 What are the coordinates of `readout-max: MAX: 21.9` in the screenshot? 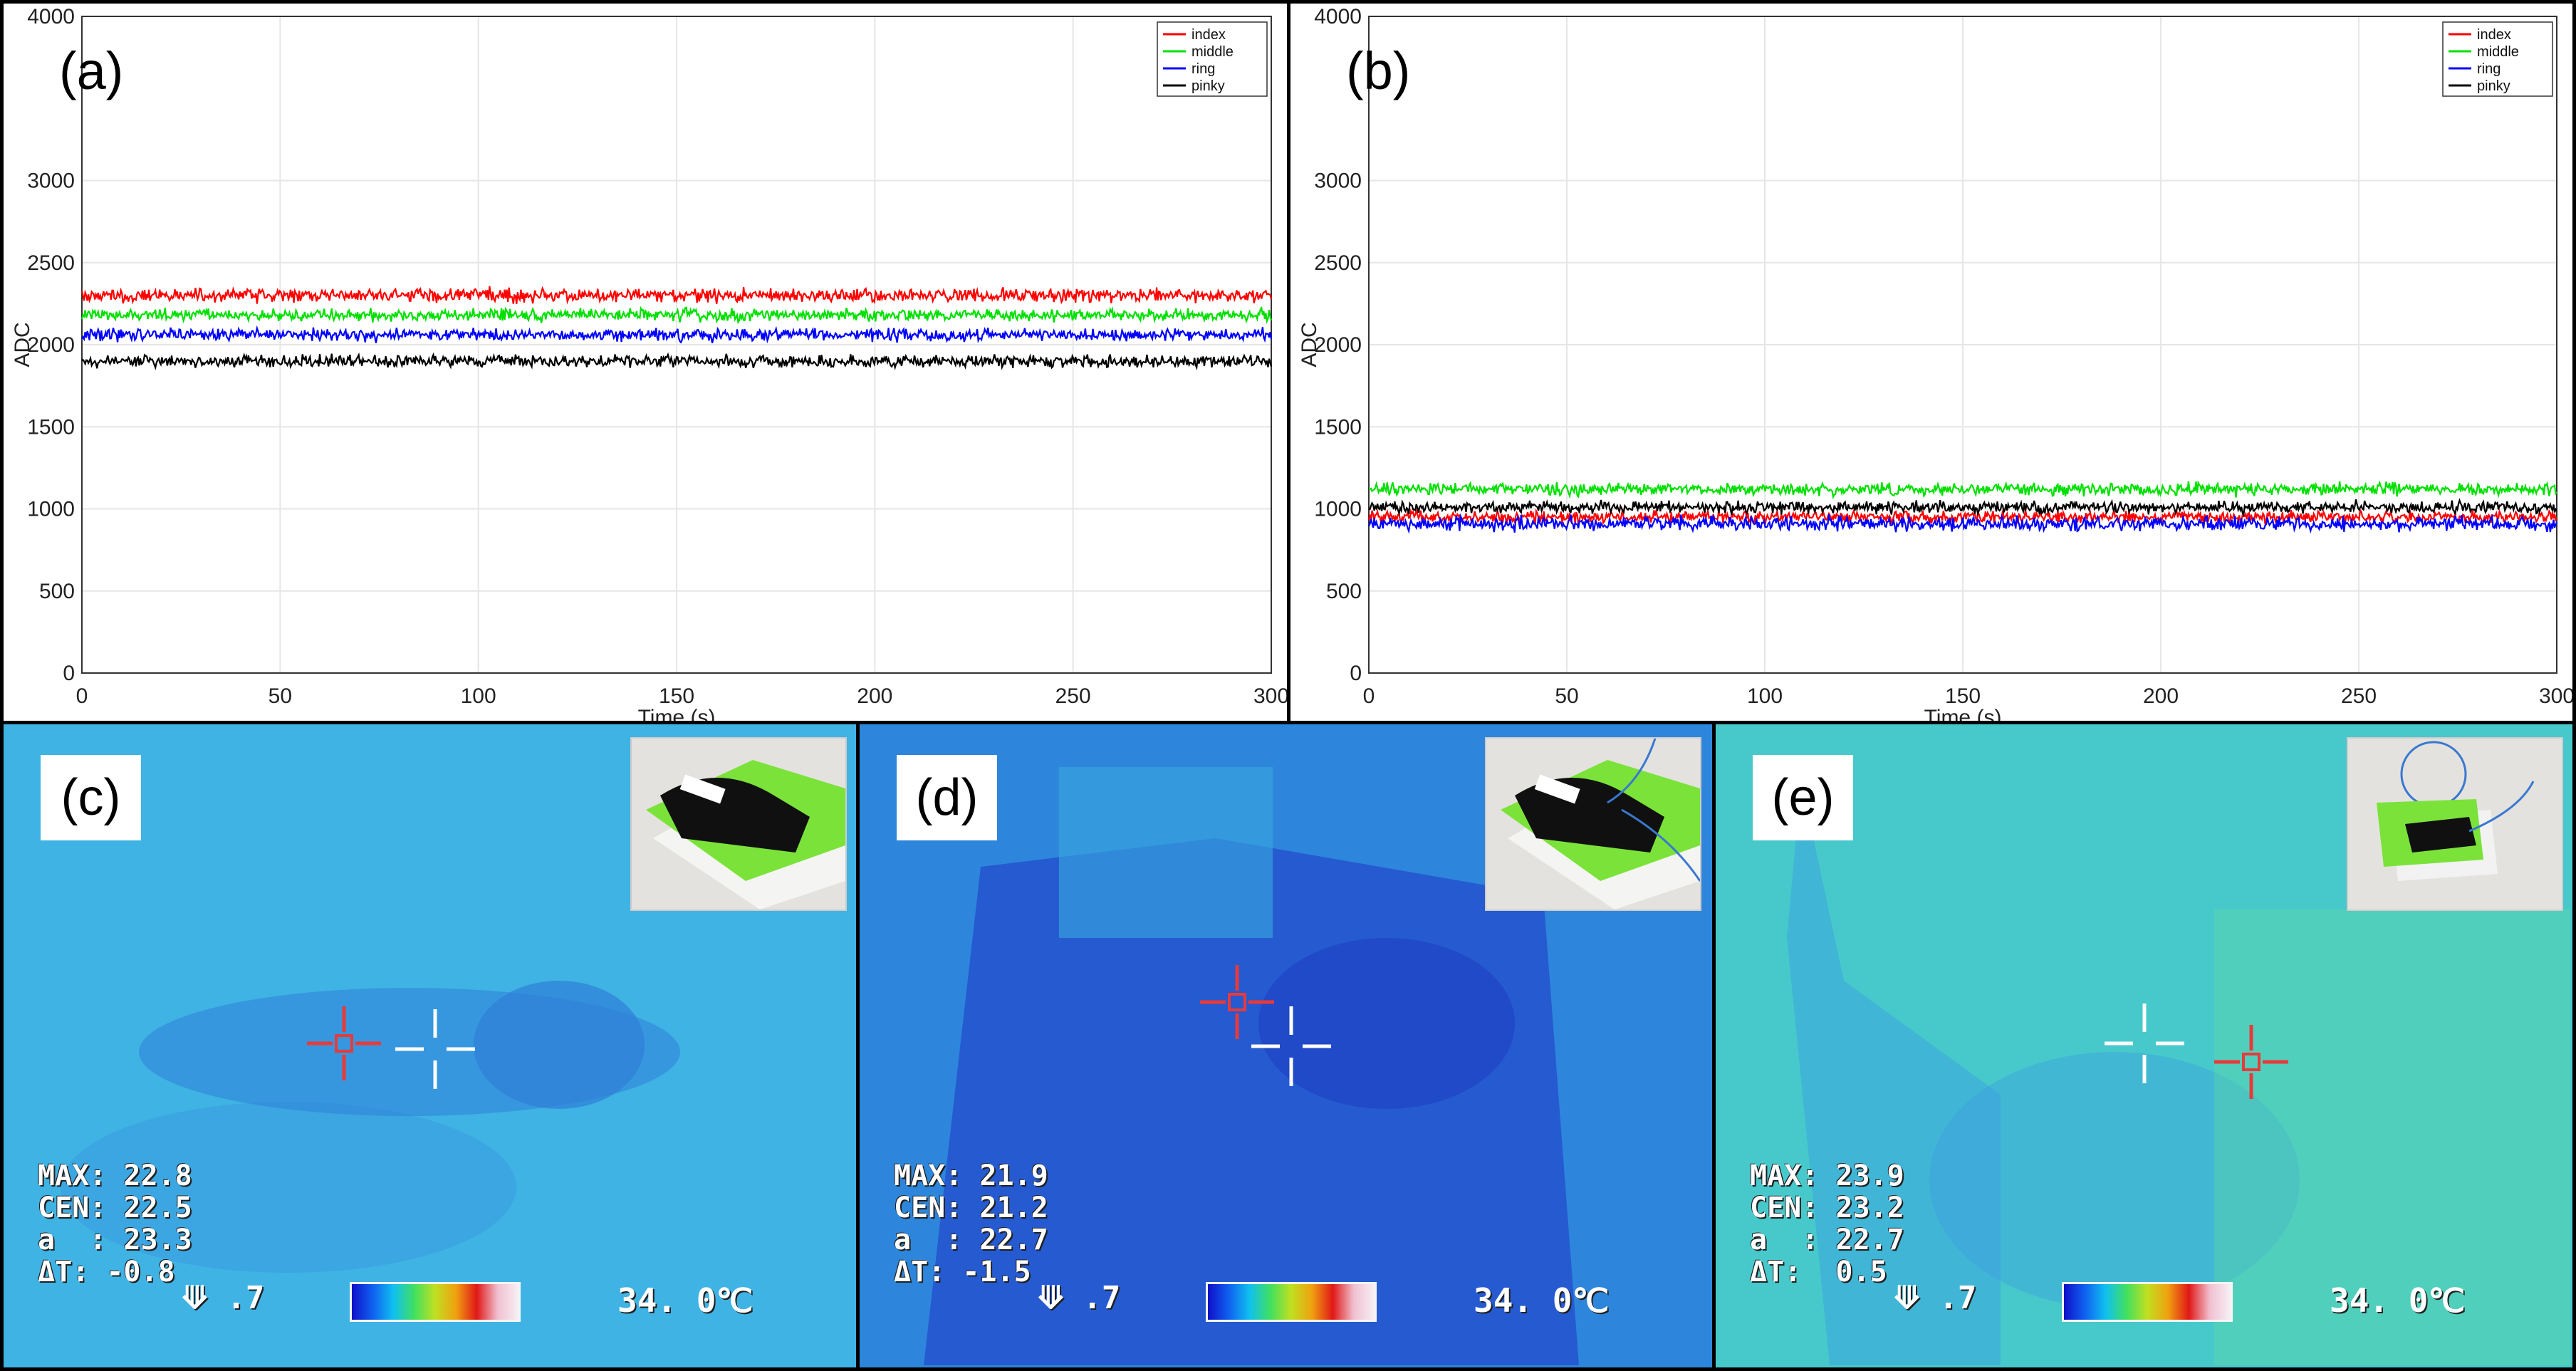 It's located at (971, 1175).